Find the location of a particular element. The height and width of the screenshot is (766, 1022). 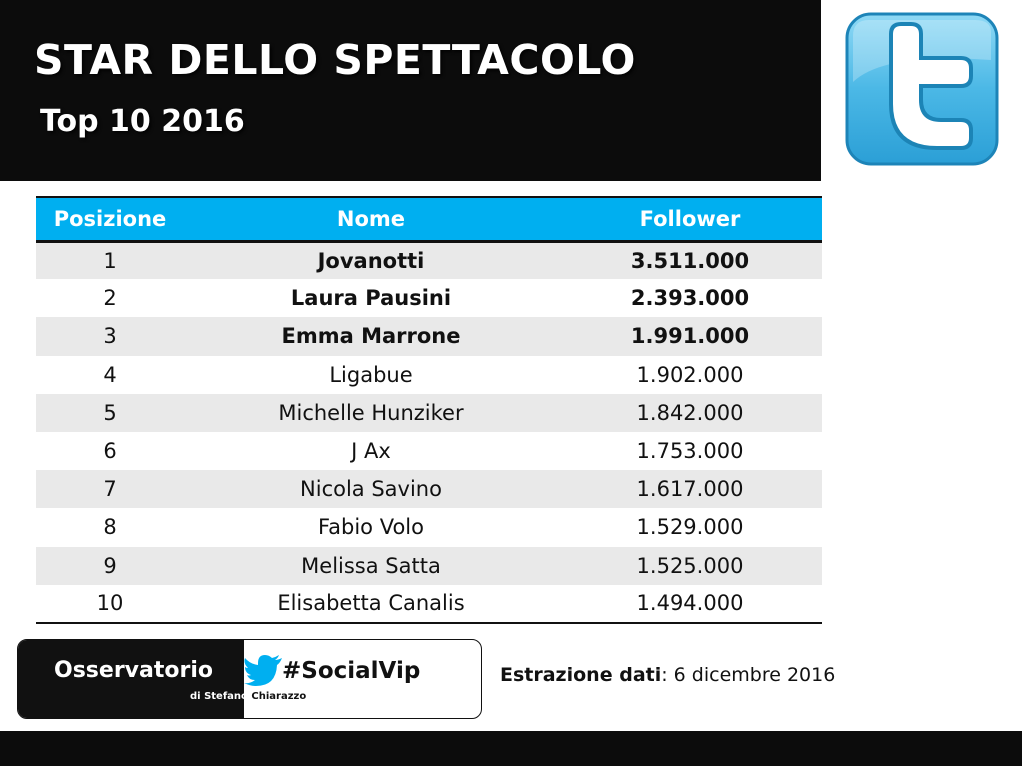

logo-hashtag-text: #SocialVip is located at coordinates (351, 671).